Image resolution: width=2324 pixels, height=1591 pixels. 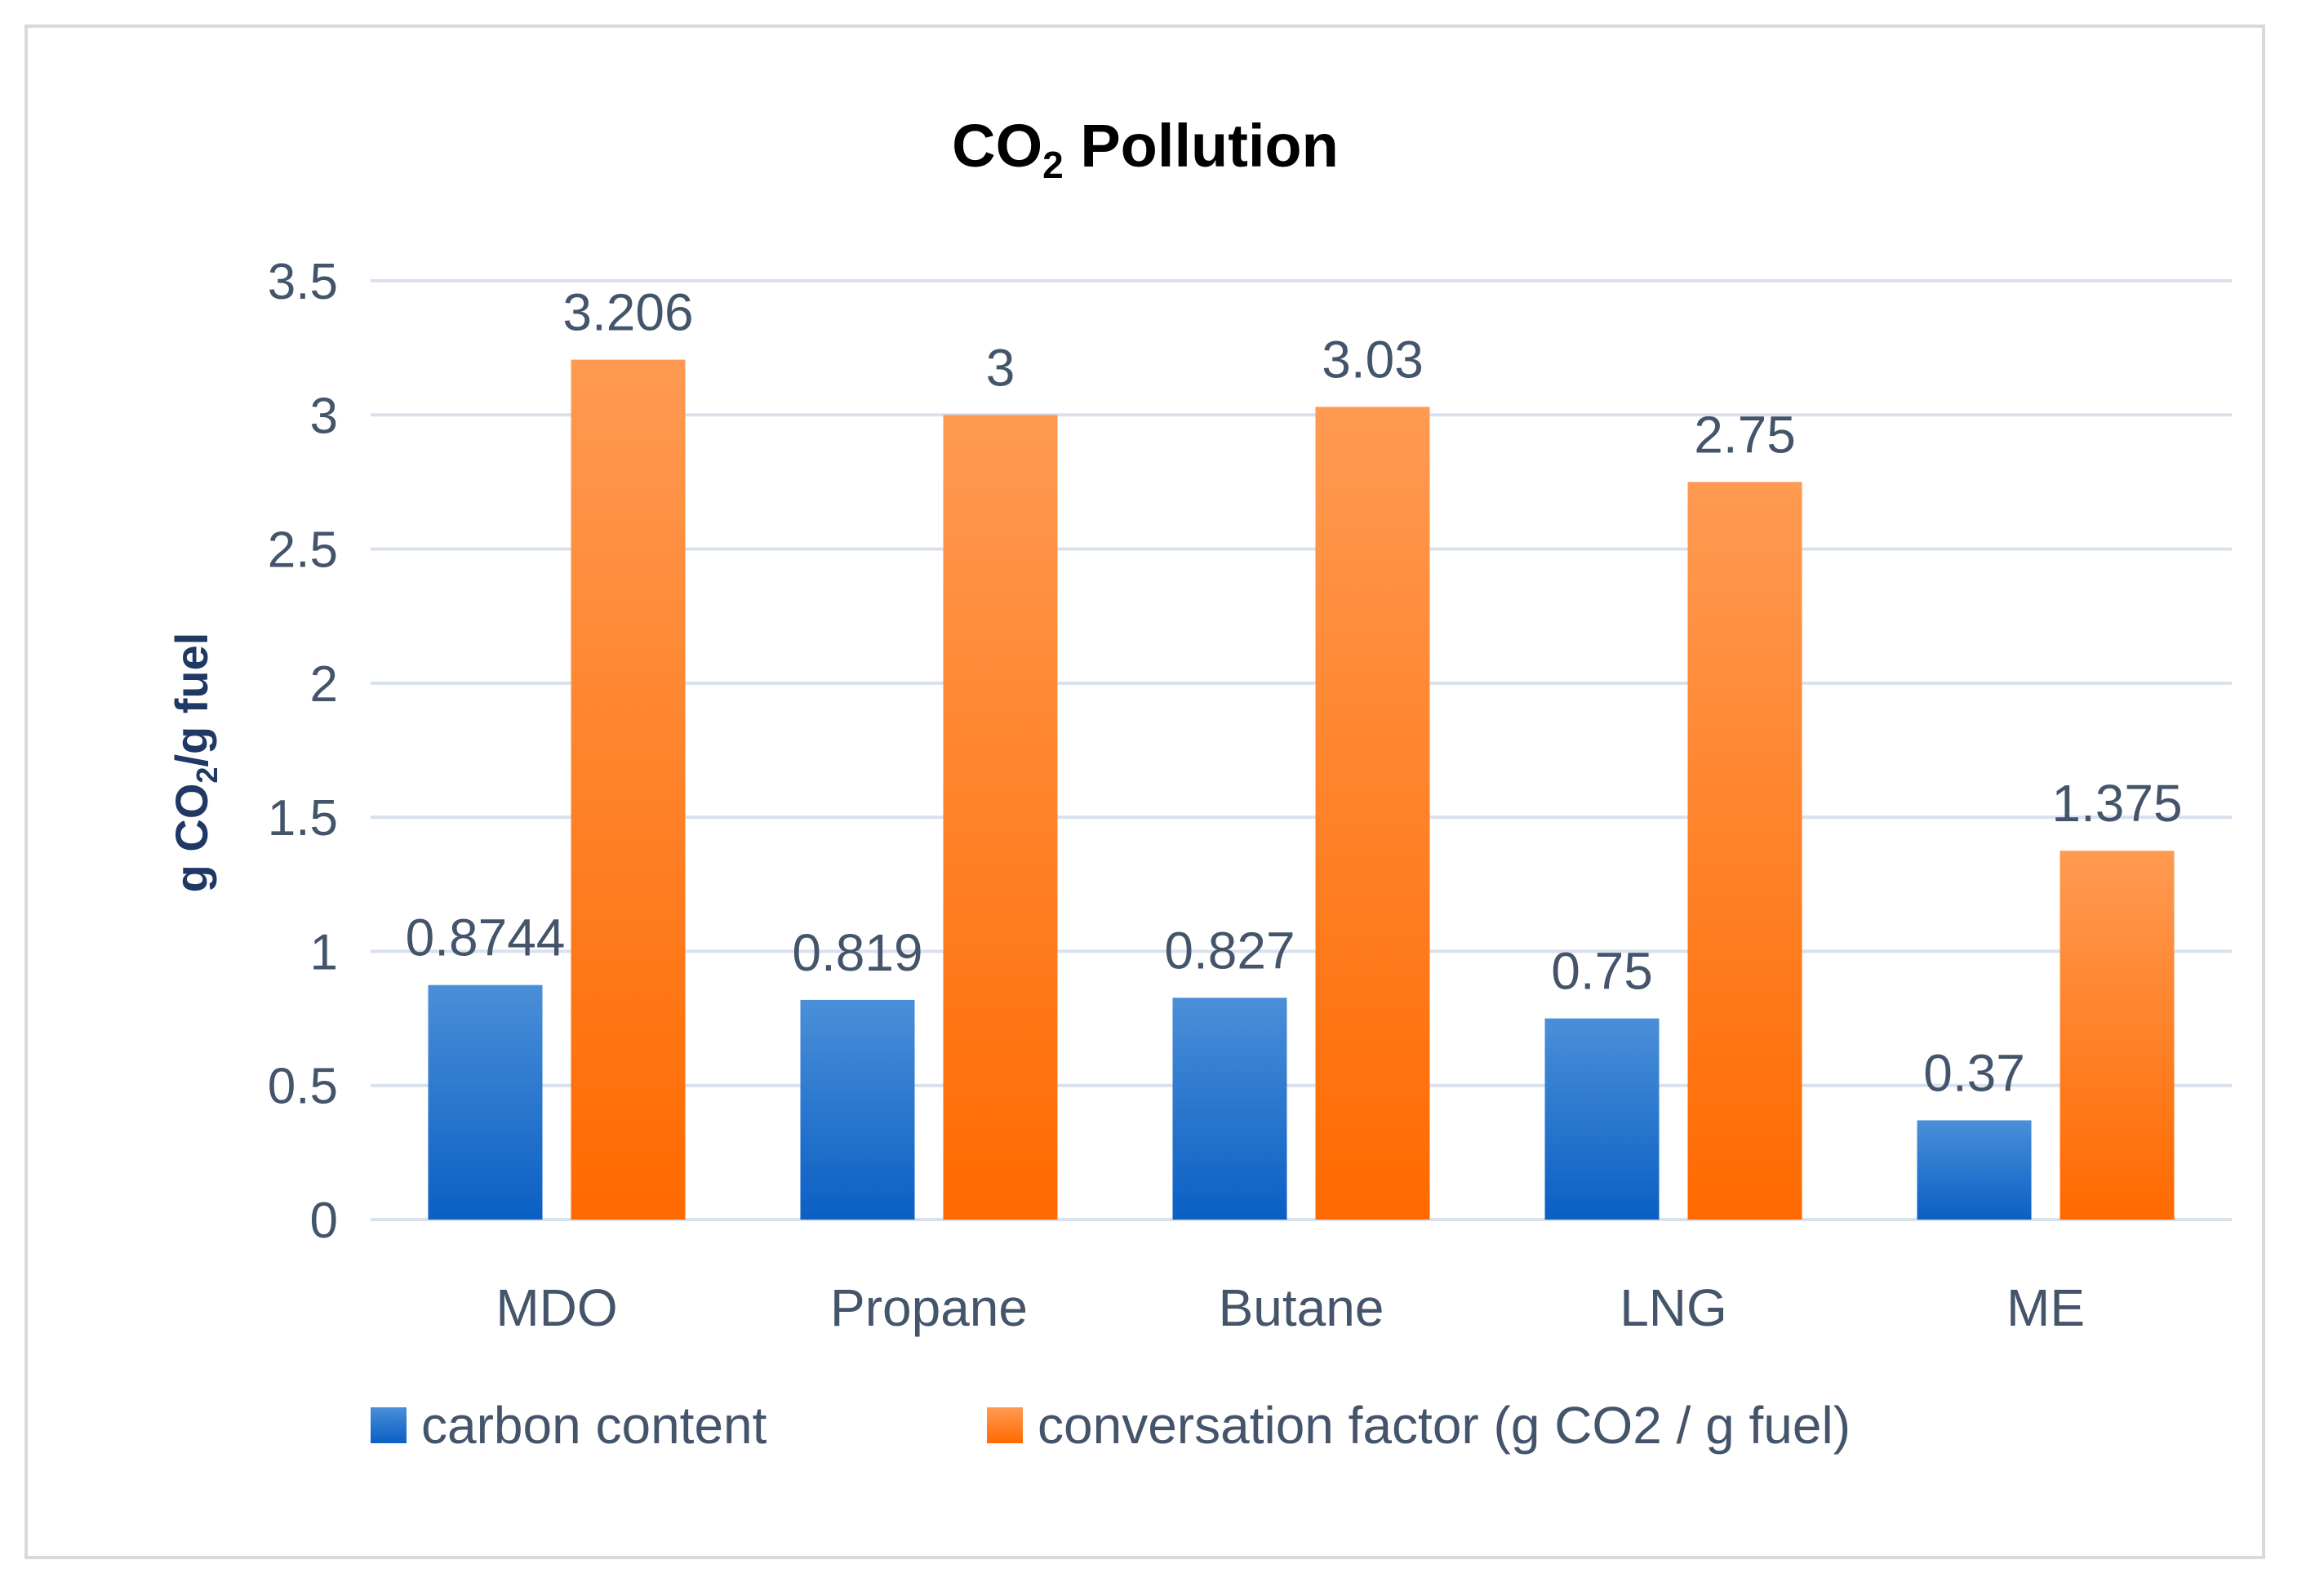 What do you see at coordinates (1445, 1425) in the screenshot?
I see `legend-label: conversation factor (g CO2 / g fuel)` at bounding box center [1445, 1425].